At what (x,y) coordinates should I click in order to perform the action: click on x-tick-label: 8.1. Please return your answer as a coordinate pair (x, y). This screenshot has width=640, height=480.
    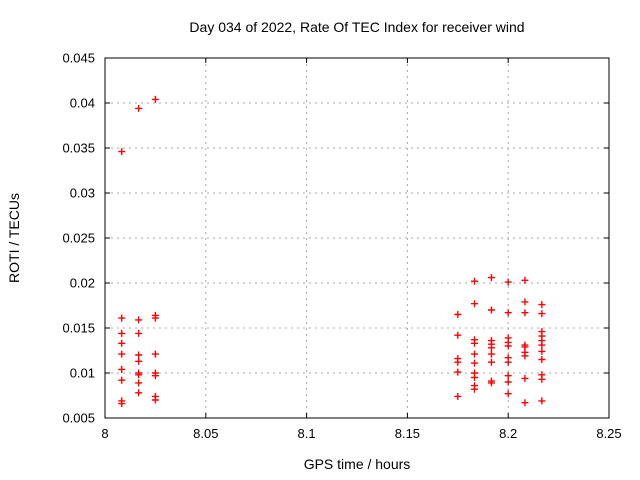
    Looking at the image, I should click on (307, 433).